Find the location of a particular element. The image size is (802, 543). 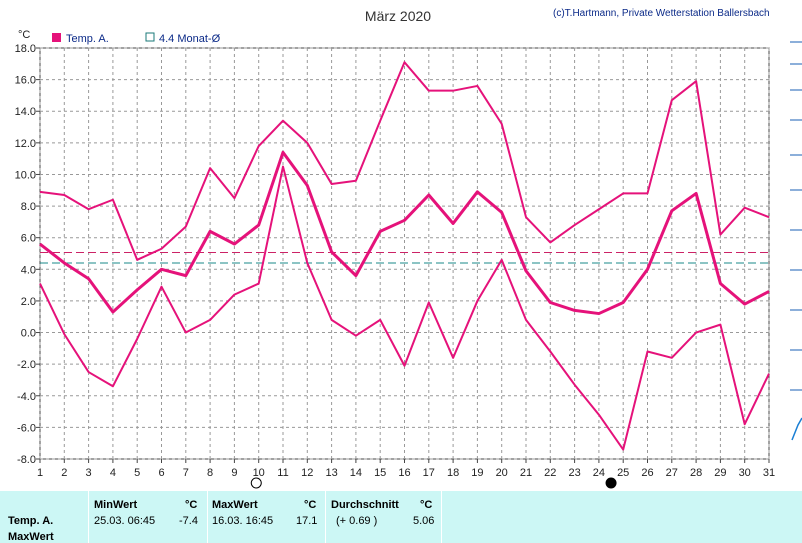

max-time: 16.03. 16:45 is located at coordinates (243, 521).